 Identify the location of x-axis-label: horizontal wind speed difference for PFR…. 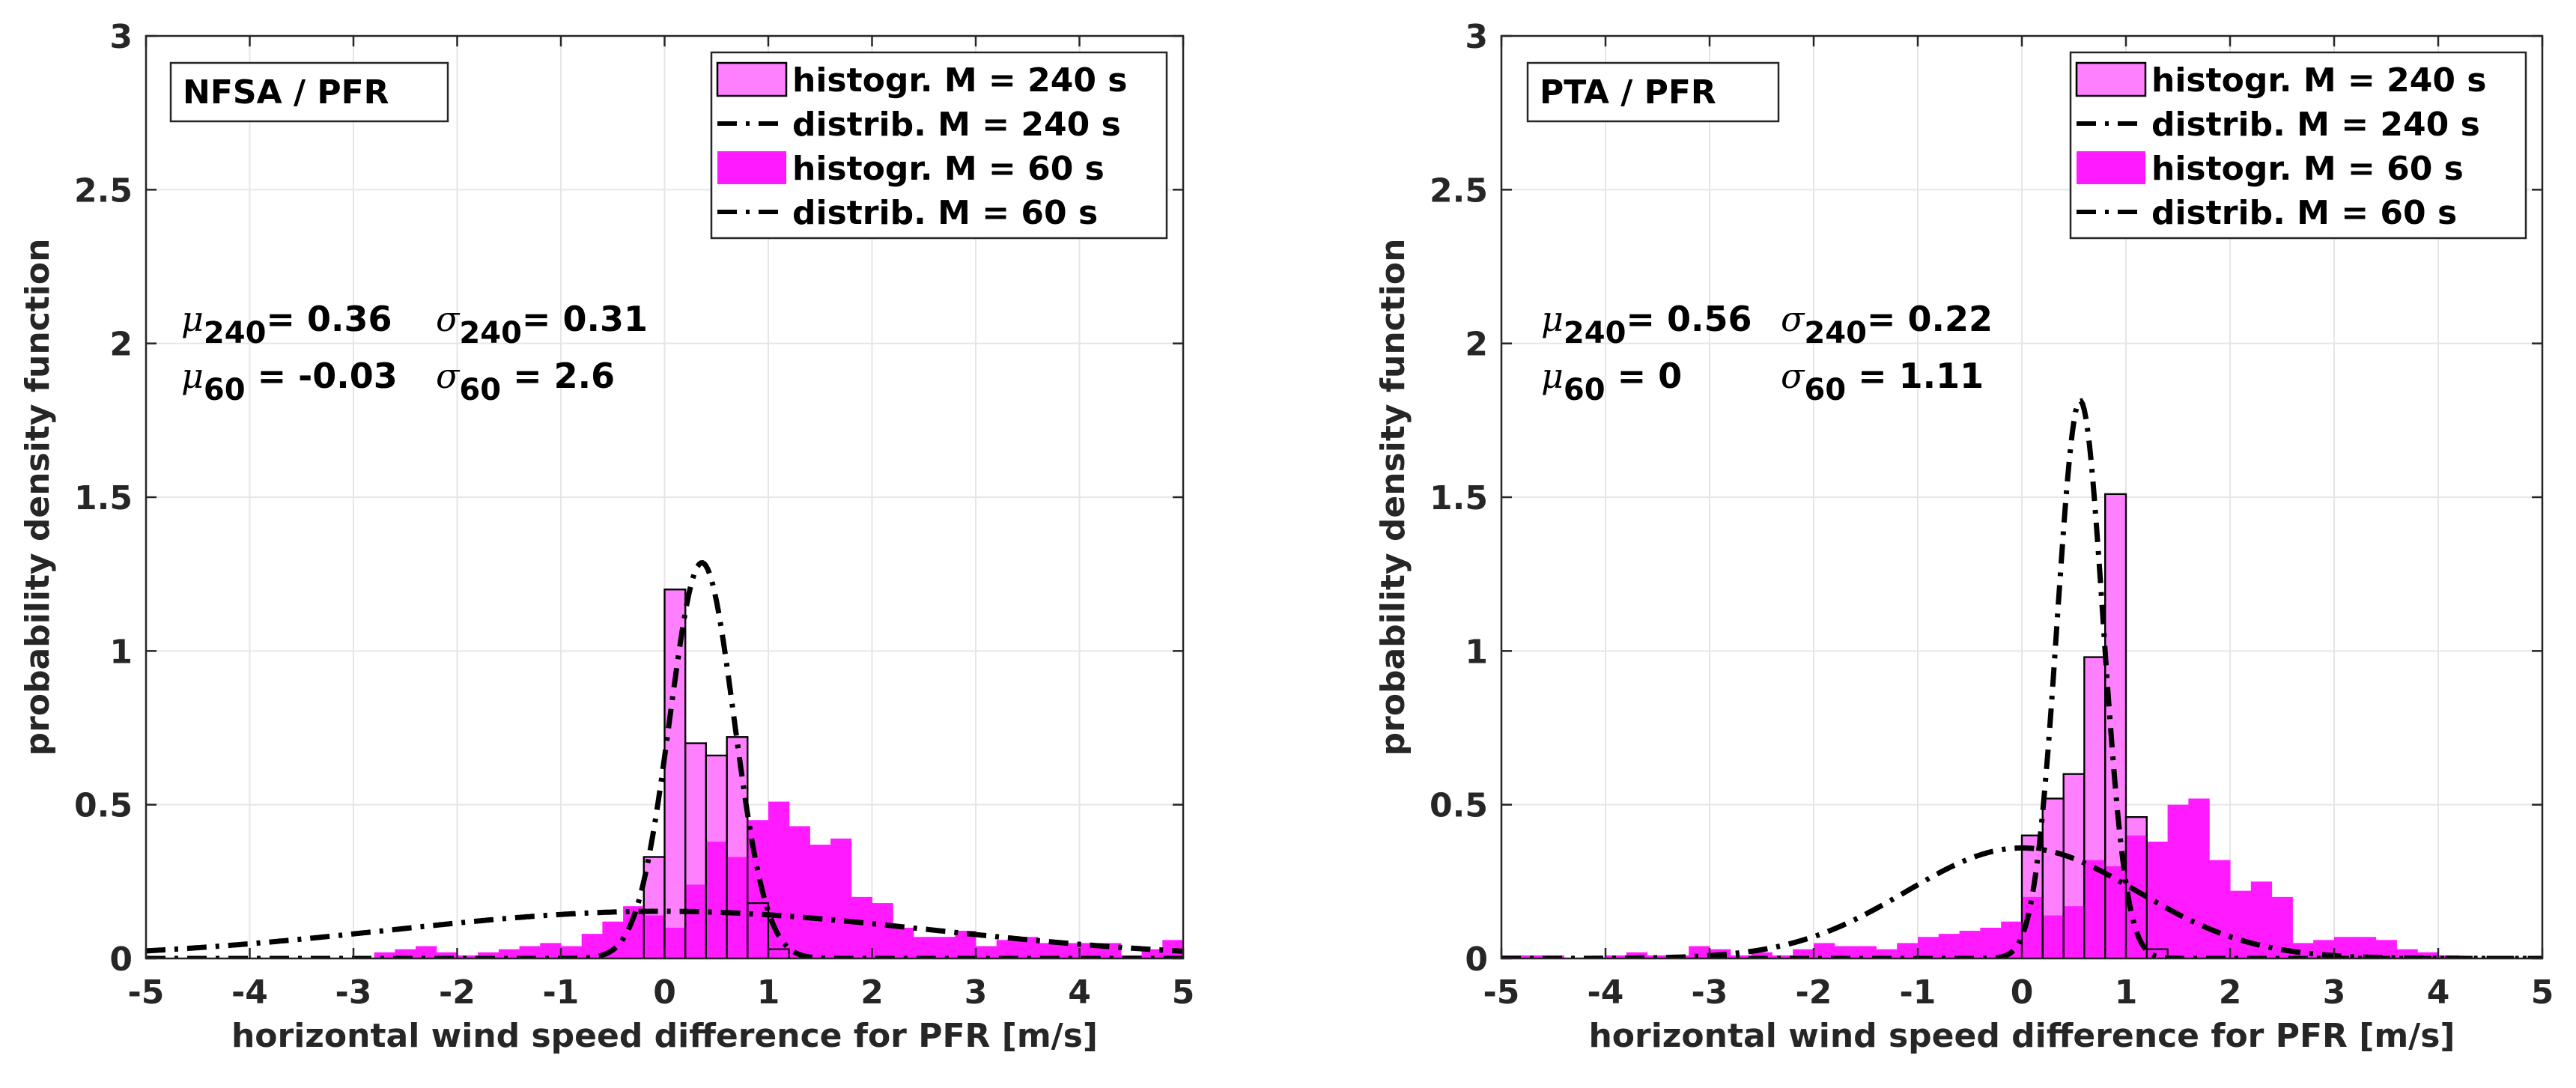
(664, 1036).